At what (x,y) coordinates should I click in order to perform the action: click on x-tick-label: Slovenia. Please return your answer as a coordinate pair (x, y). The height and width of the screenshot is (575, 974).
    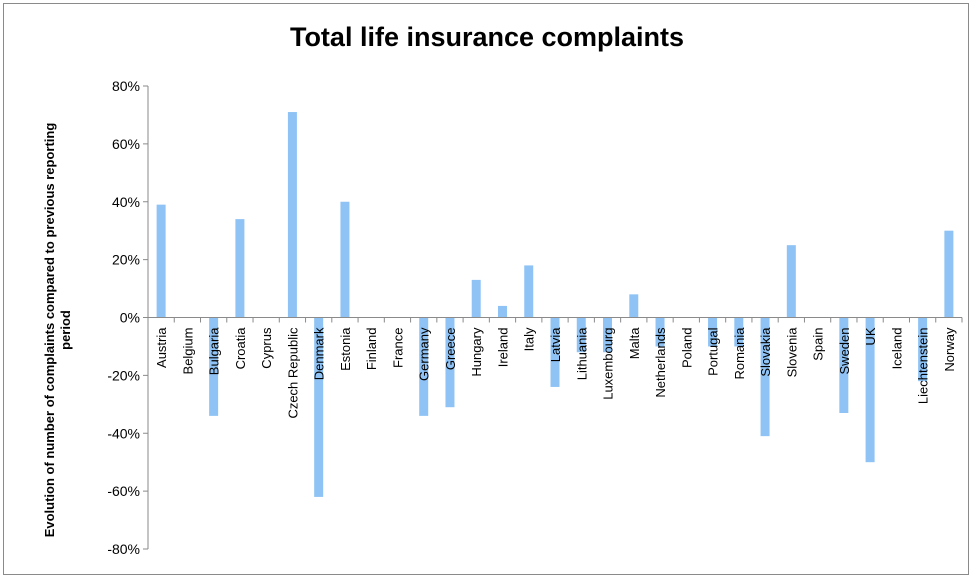
    Looking at the image, I should click on (791, 352).